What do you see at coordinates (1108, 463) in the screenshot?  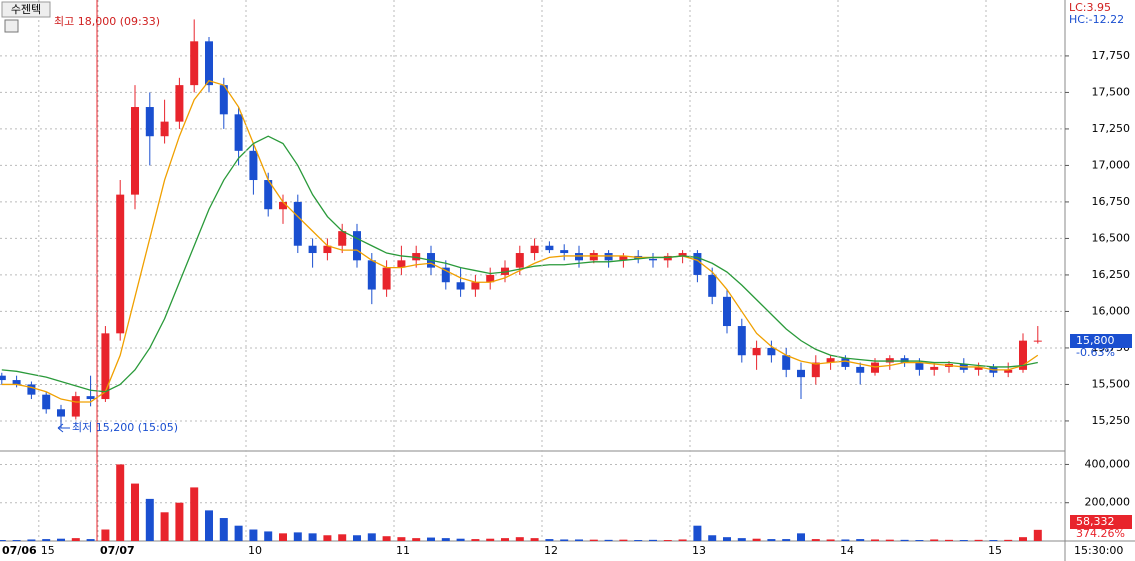 I see `y-tick-label: 400,000` at bounding box center [1108, 463].